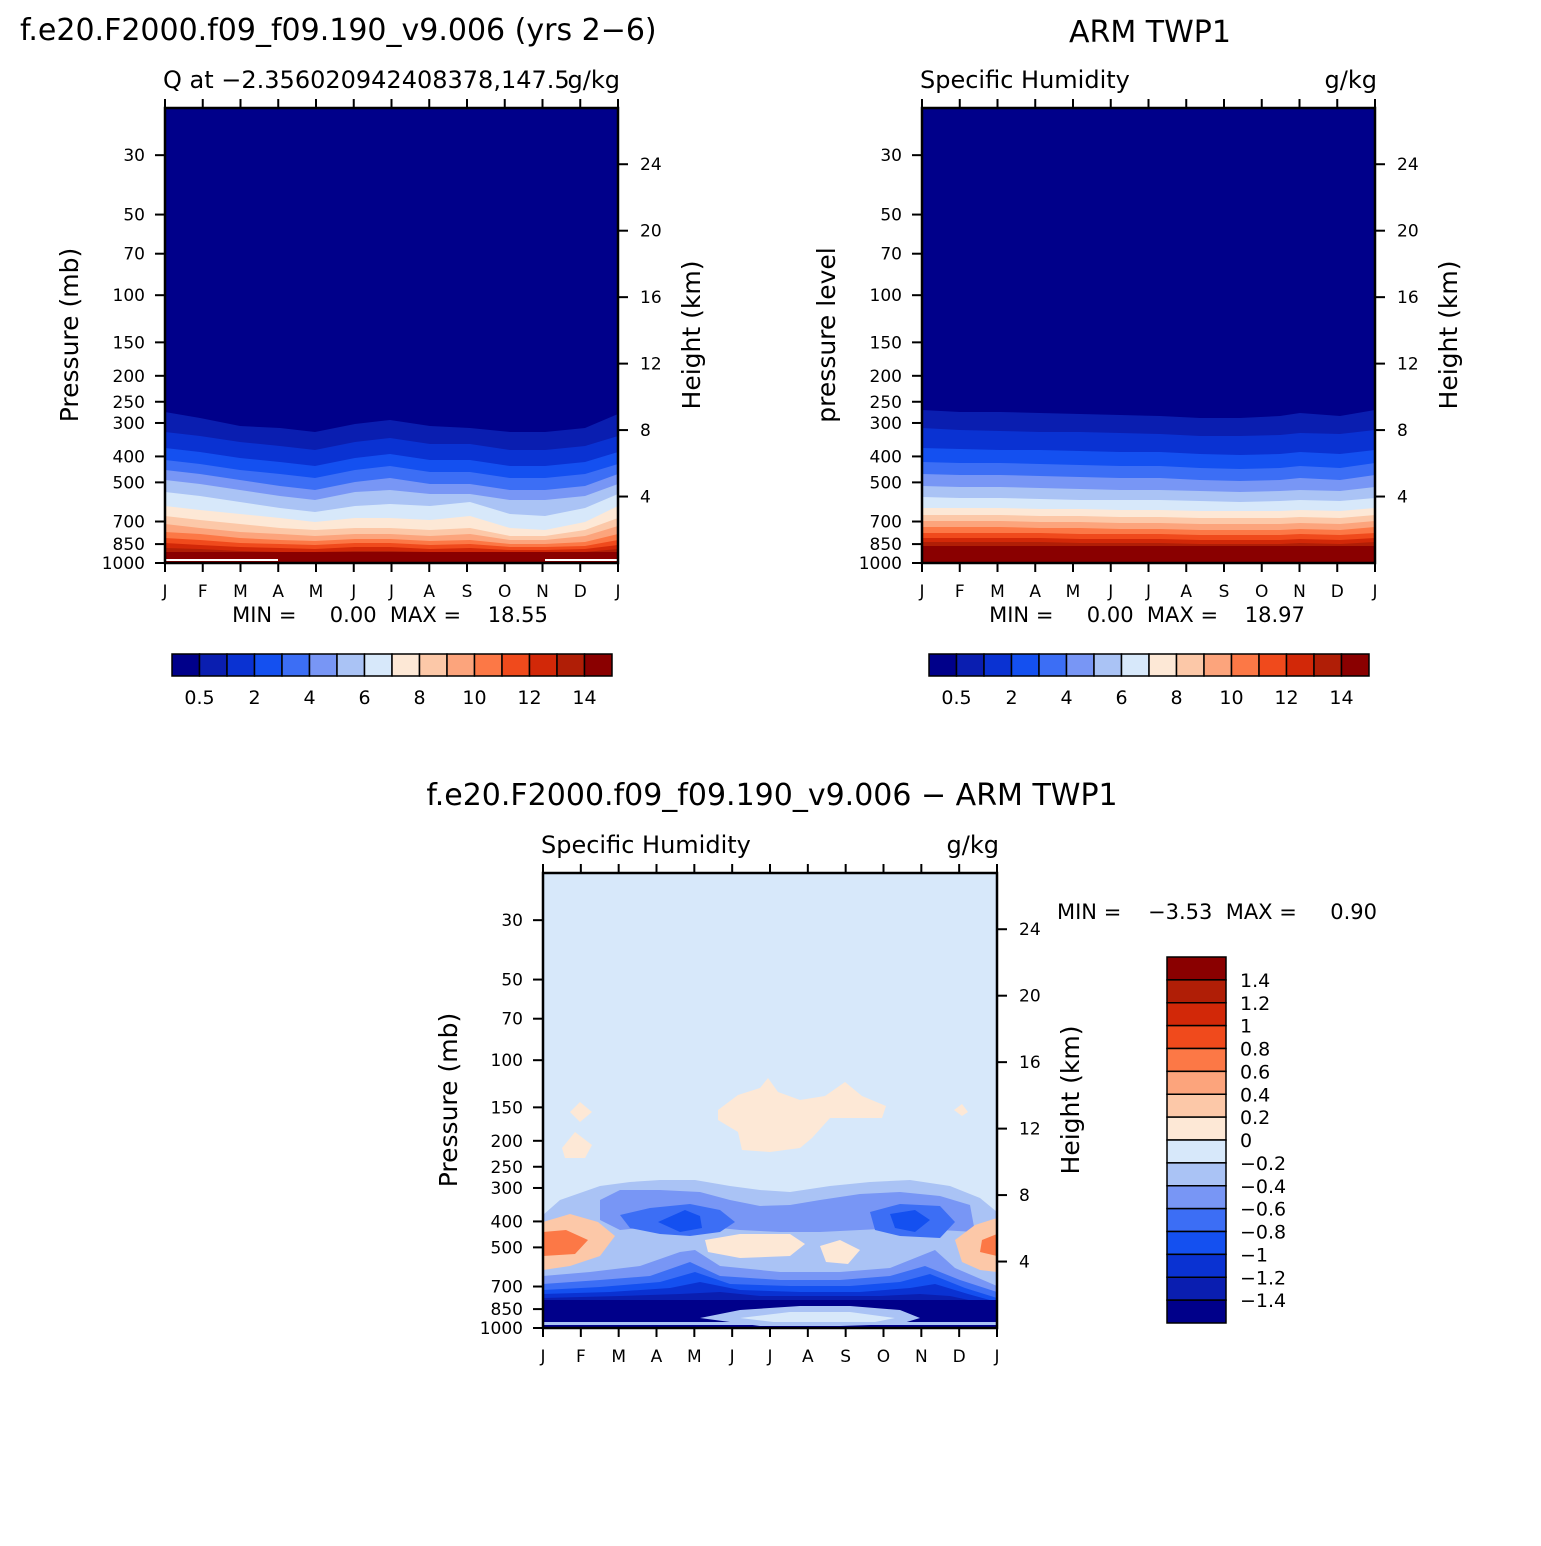  What do you see at coordinates (997, 592) in the screenshot?
I see `obs-xtick-label-2: M` at bounding box center [997, 592].